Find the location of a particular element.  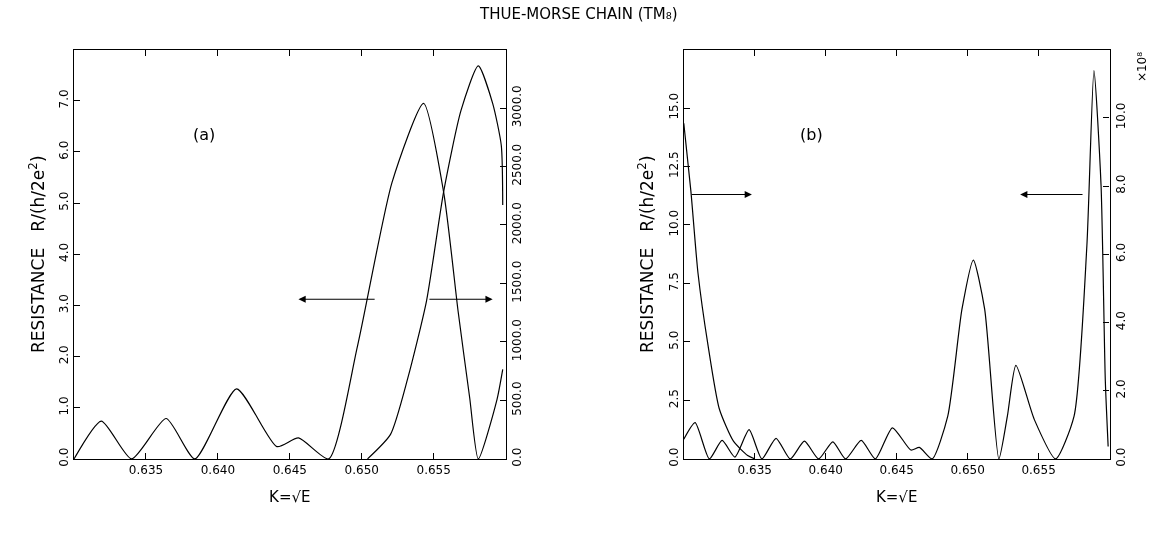

y2-tick-label: 500.0 is located at coordinates (517, 398).